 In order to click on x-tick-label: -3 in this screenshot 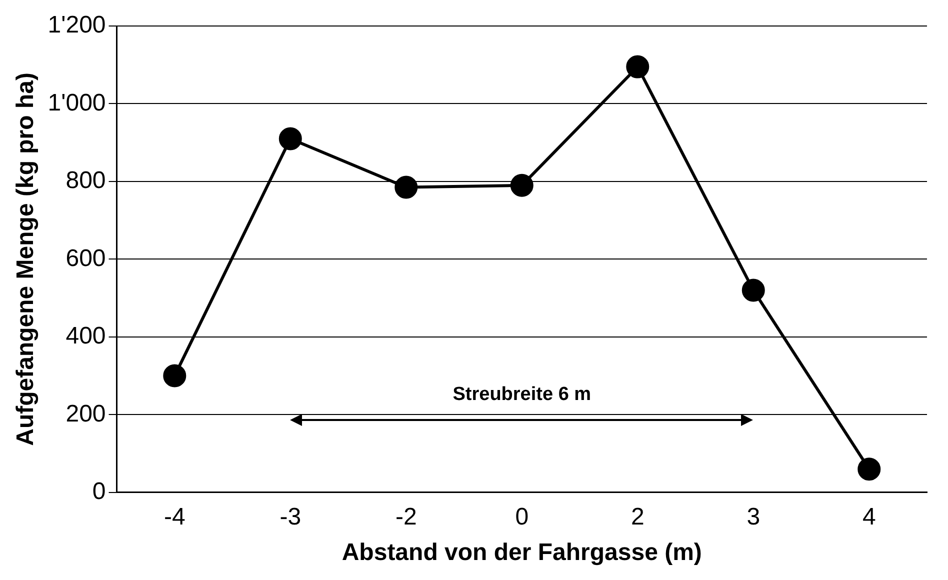, I will do `click(291, 516)`.